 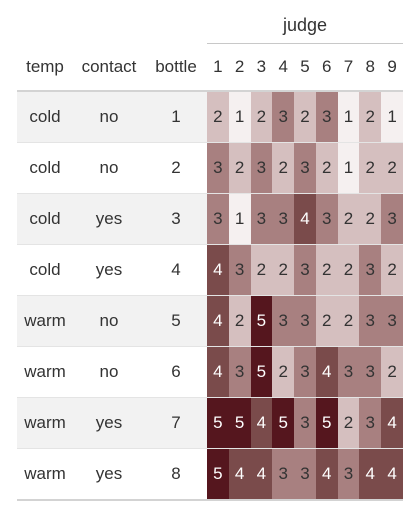 I want to click on bottle-cell: 8, so click(x=176, y=474).